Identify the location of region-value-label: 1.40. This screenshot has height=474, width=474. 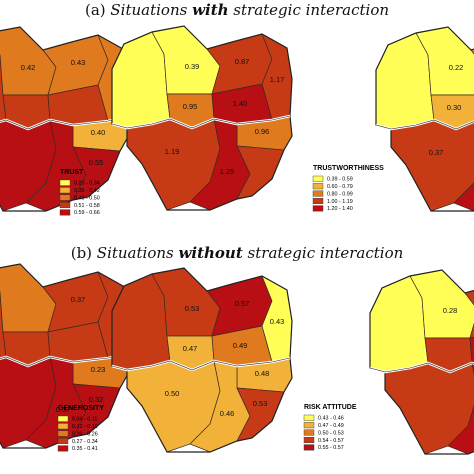
(240, 103).